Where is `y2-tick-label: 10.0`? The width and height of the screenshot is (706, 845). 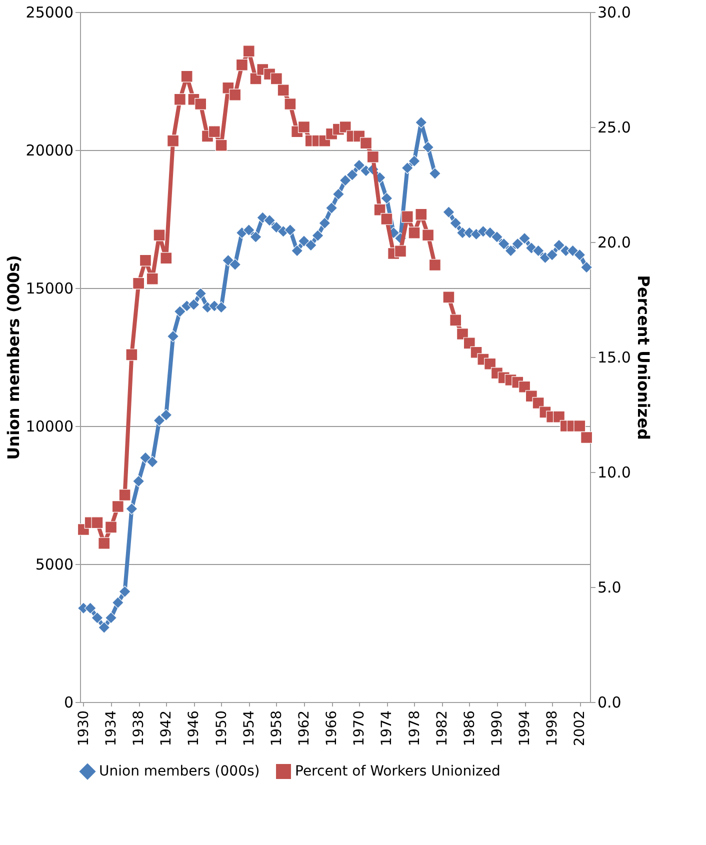 y2-tick-label: 10.0 is located at coordinates (614, 473).